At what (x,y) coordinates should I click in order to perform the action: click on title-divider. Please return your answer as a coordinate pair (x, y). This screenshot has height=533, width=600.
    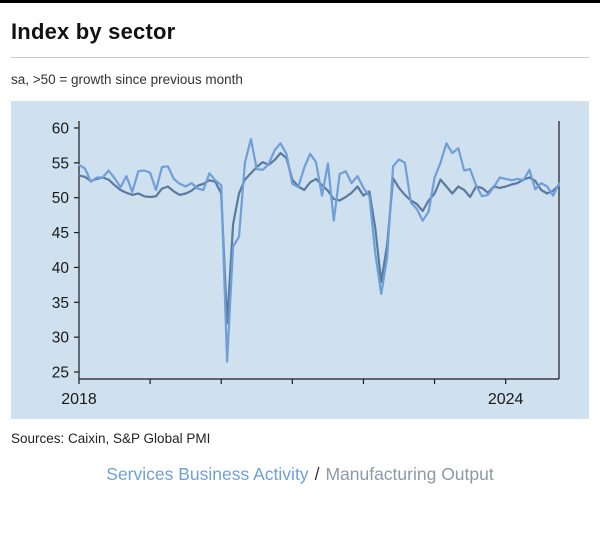
    Looking at the image, I should click on (300, 57).